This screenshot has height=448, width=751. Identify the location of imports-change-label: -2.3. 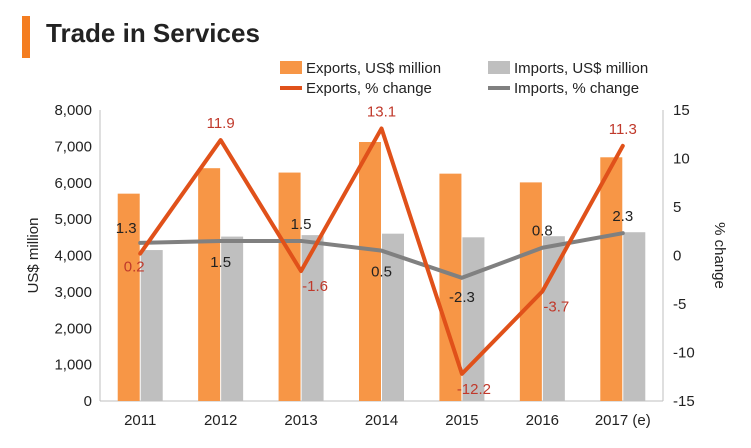
(462, 297).